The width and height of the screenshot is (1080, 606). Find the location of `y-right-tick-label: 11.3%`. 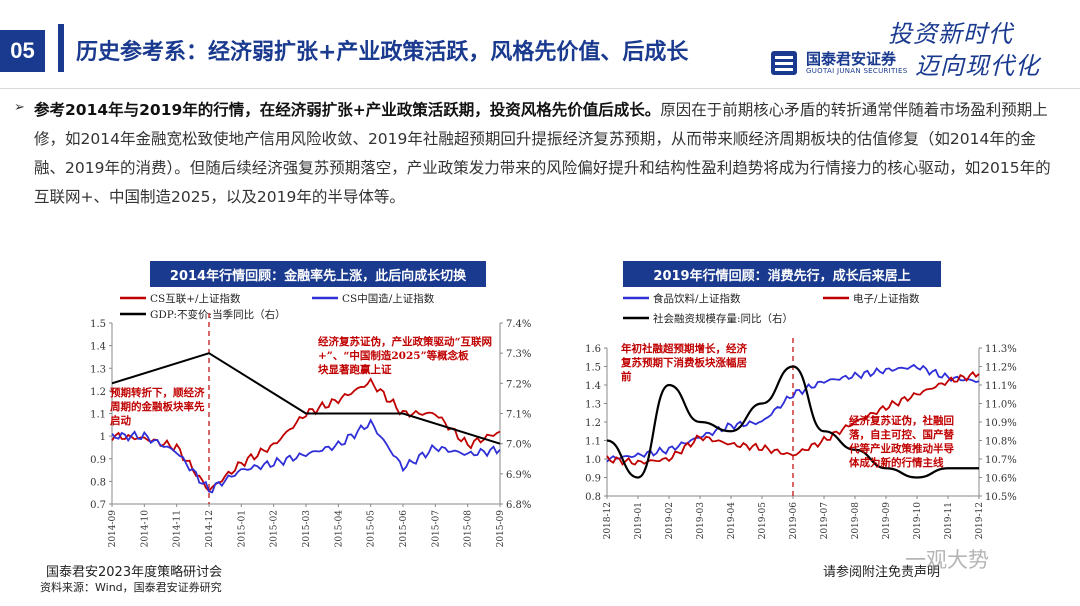

y-right-tick-label: 11.3% is located at coordinates (1001, 349).